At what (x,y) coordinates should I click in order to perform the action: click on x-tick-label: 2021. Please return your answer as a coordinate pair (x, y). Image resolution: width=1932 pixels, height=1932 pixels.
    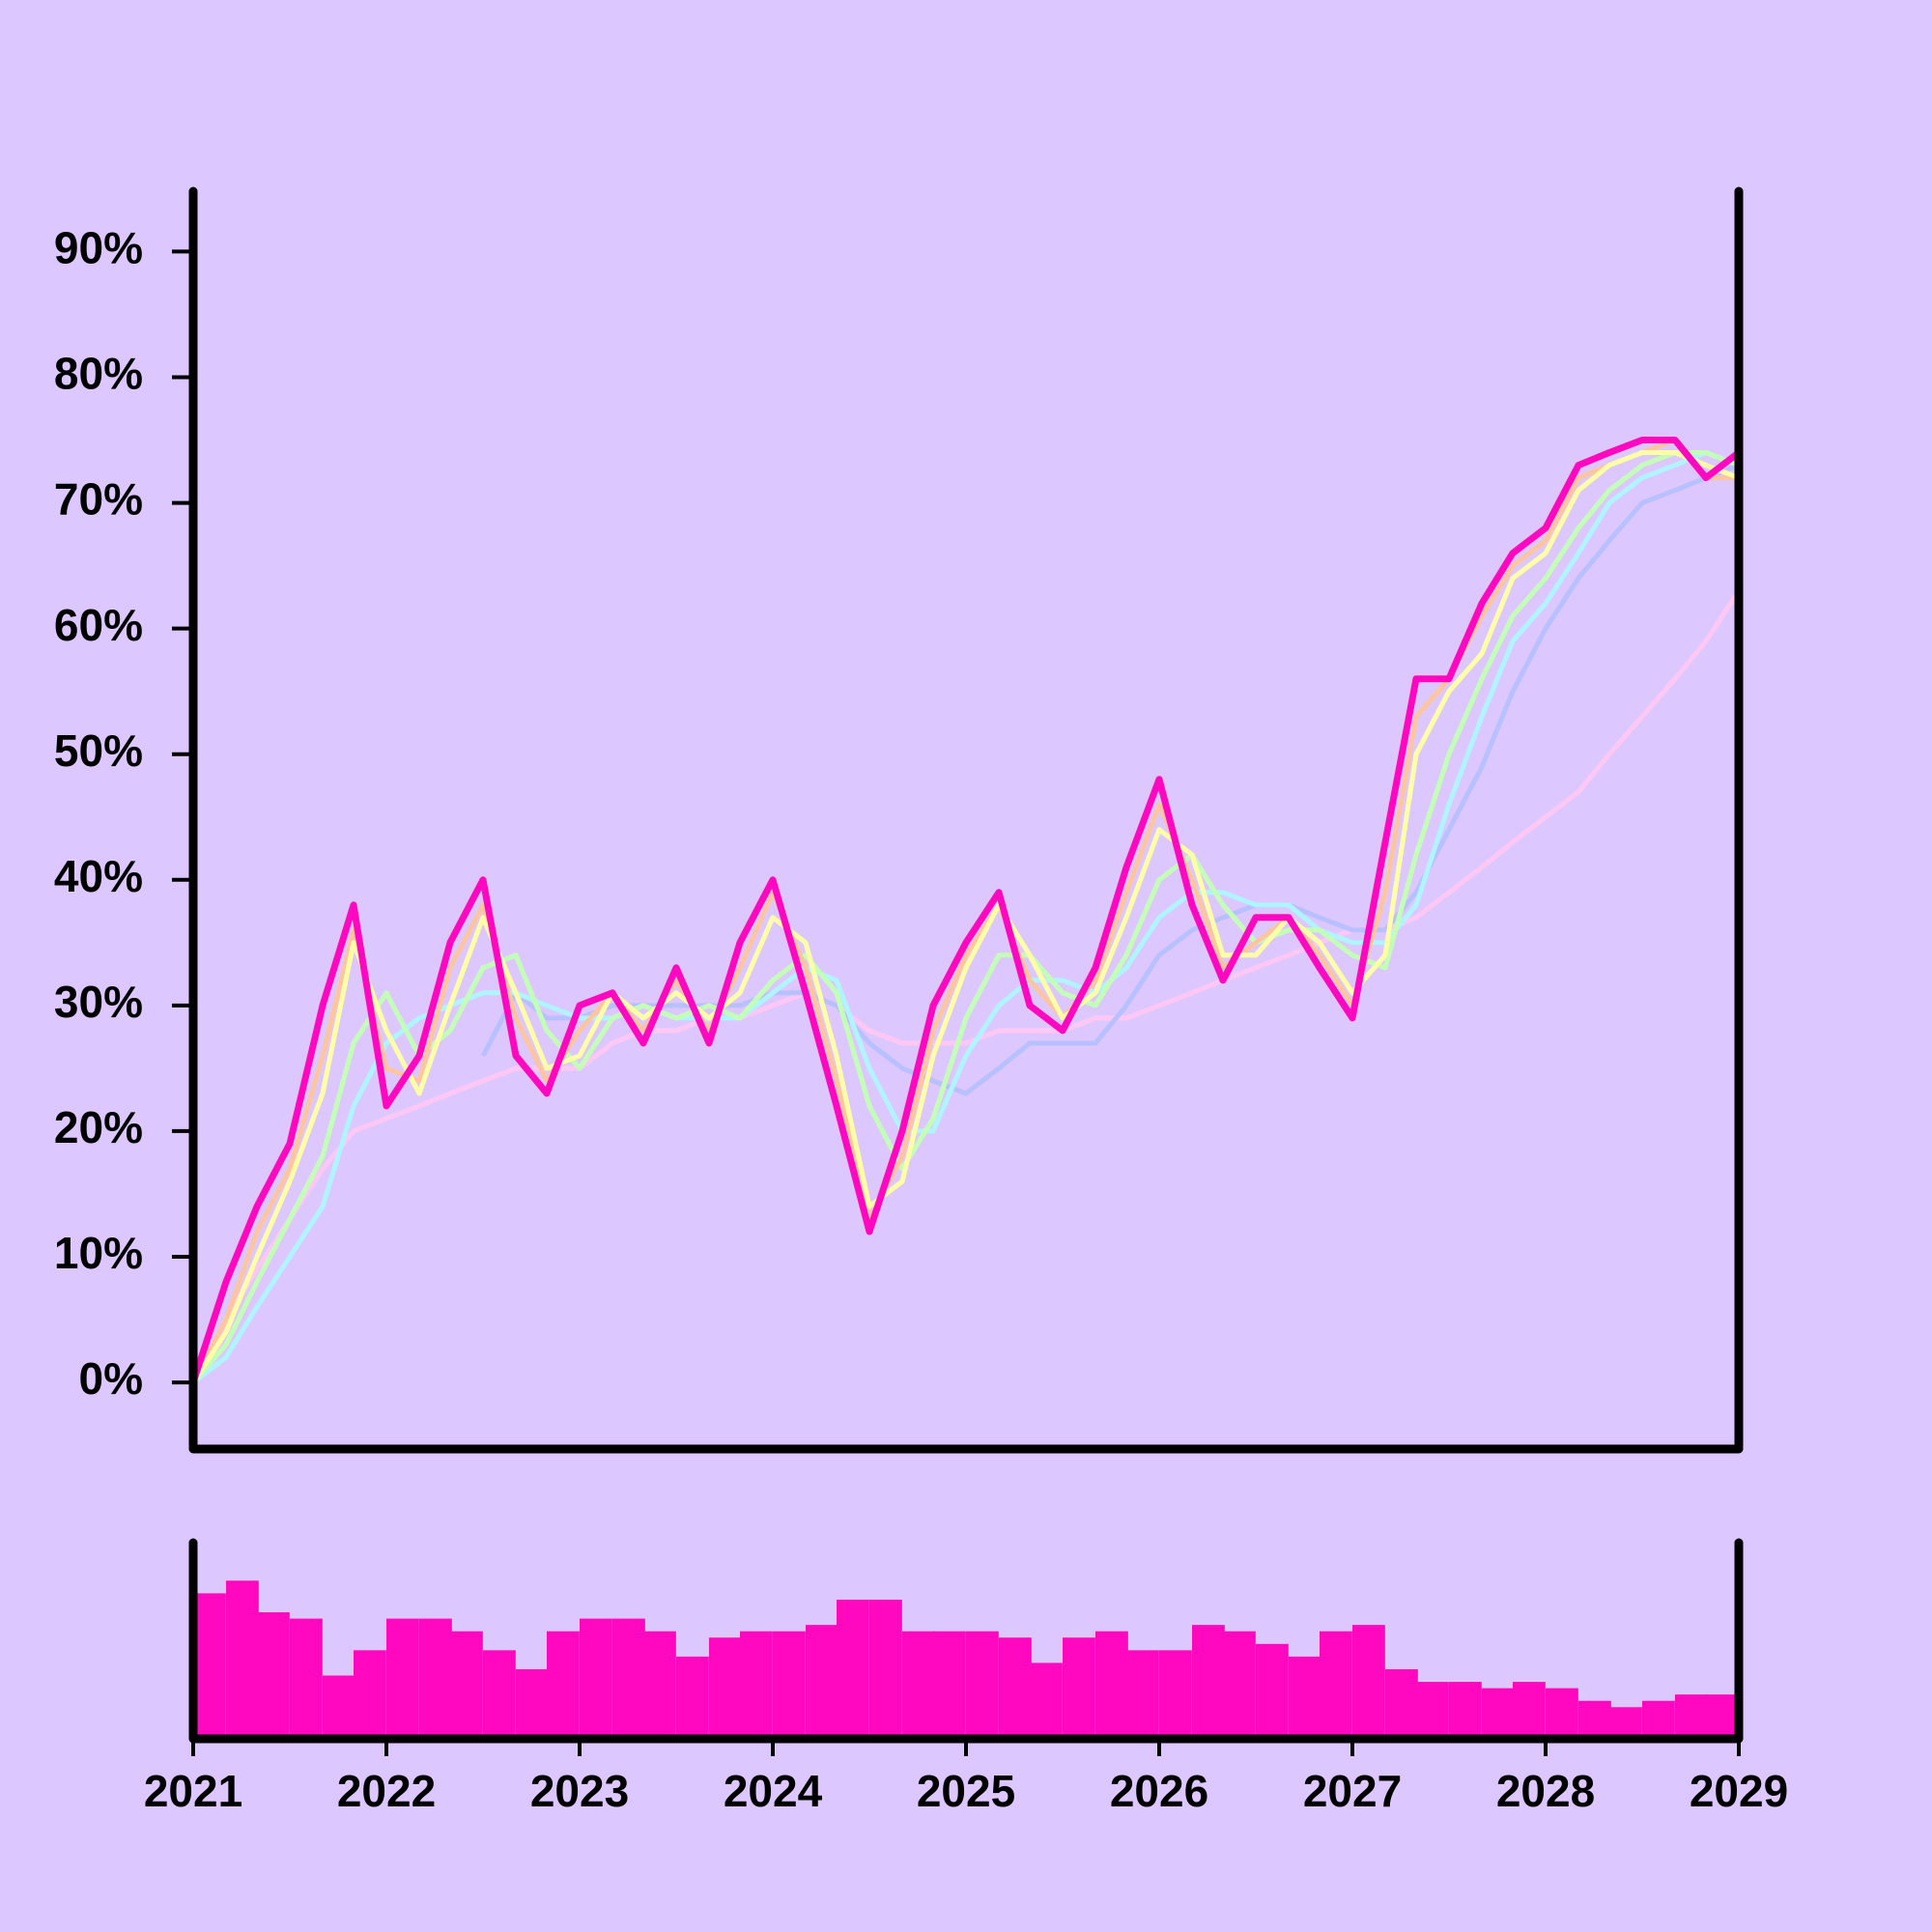
    Looking at the image, I should click on (193, 1791).